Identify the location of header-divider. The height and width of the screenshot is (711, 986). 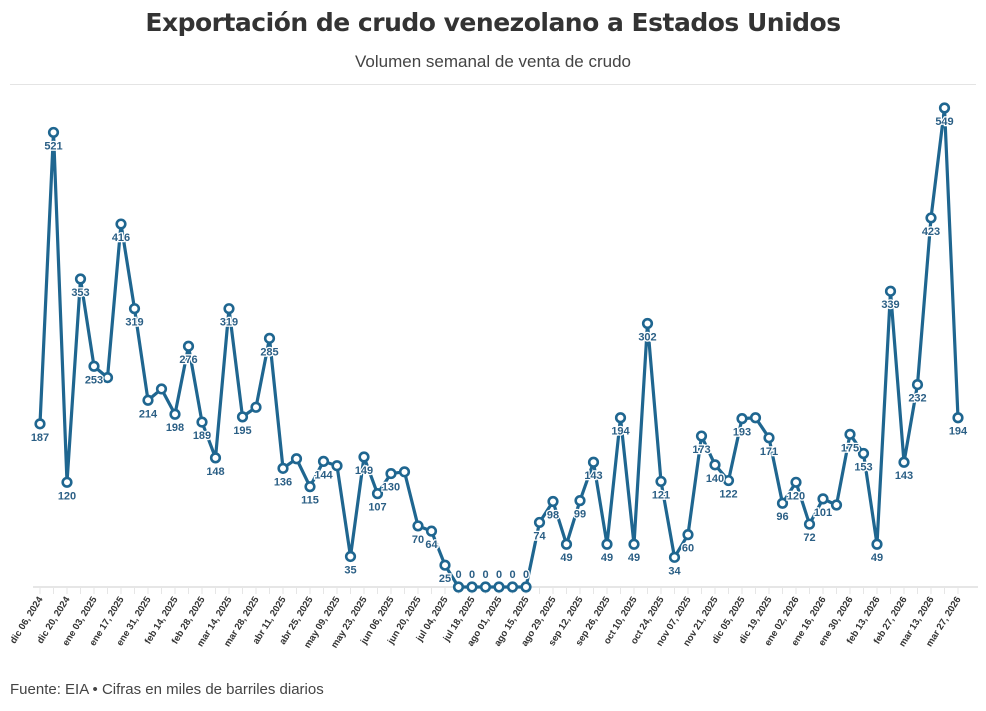
(493, 84).